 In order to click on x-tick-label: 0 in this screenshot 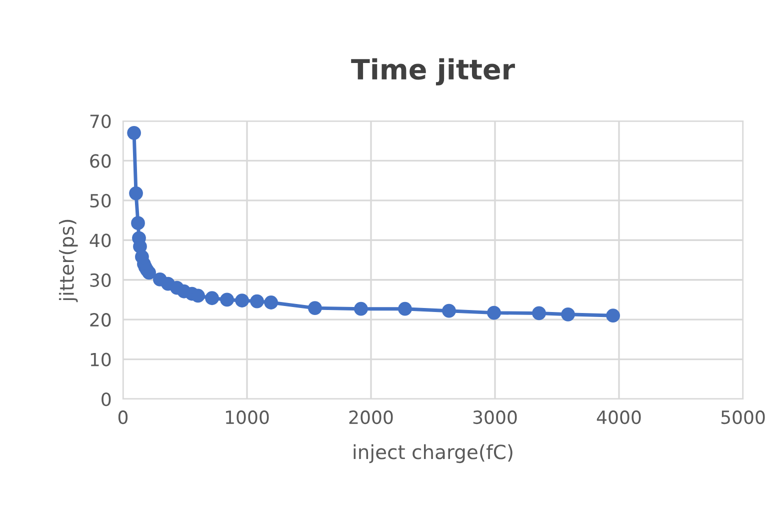, I will do `click(123, 417)`.